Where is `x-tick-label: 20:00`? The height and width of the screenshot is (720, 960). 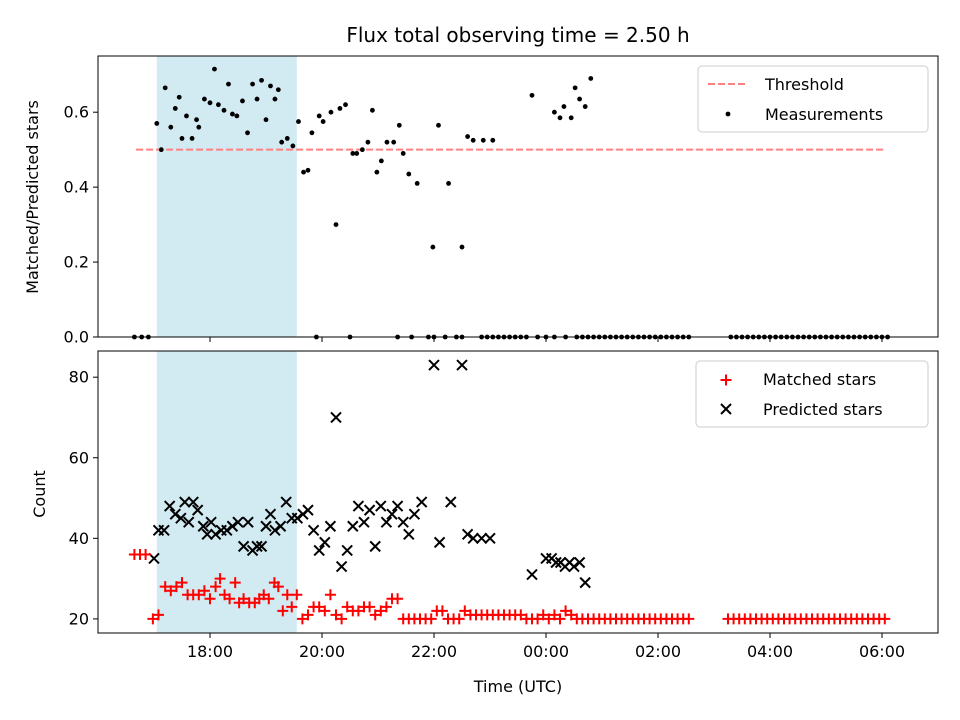
x-tick-label: 20:00 is located at coordinates (322, 651).